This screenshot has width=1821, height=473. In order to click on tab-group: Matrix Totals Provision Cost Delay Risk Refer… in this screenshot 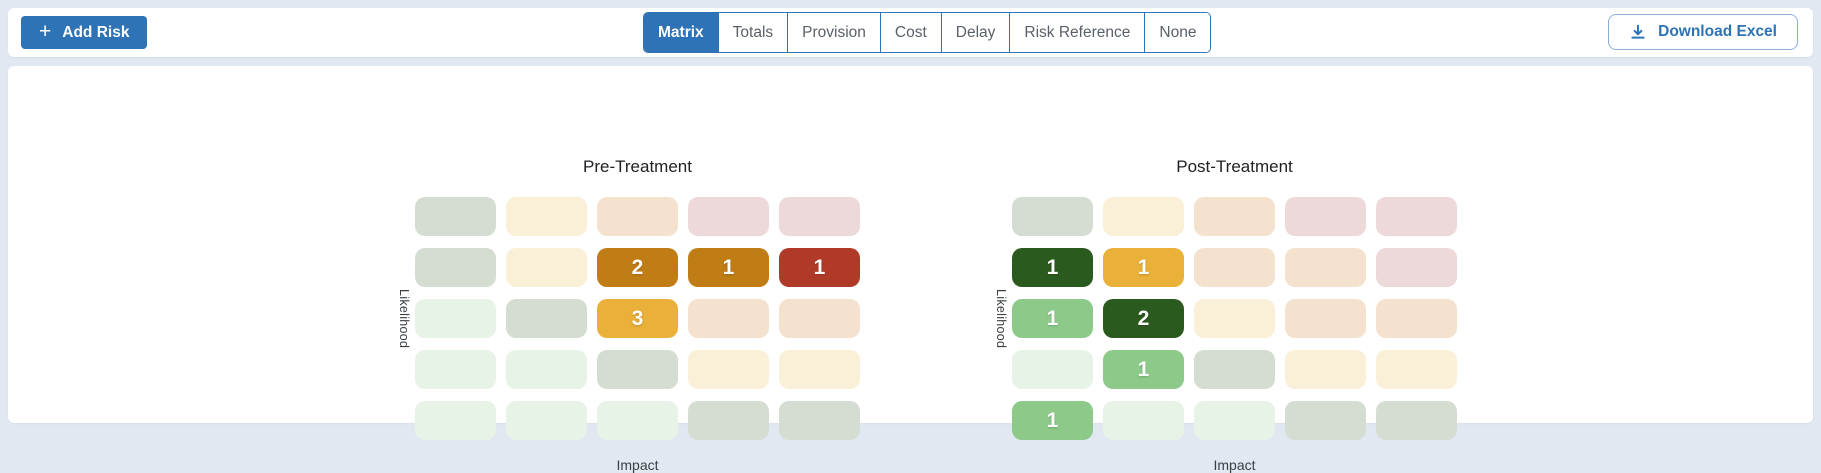, I will do `click(927, 32)`.